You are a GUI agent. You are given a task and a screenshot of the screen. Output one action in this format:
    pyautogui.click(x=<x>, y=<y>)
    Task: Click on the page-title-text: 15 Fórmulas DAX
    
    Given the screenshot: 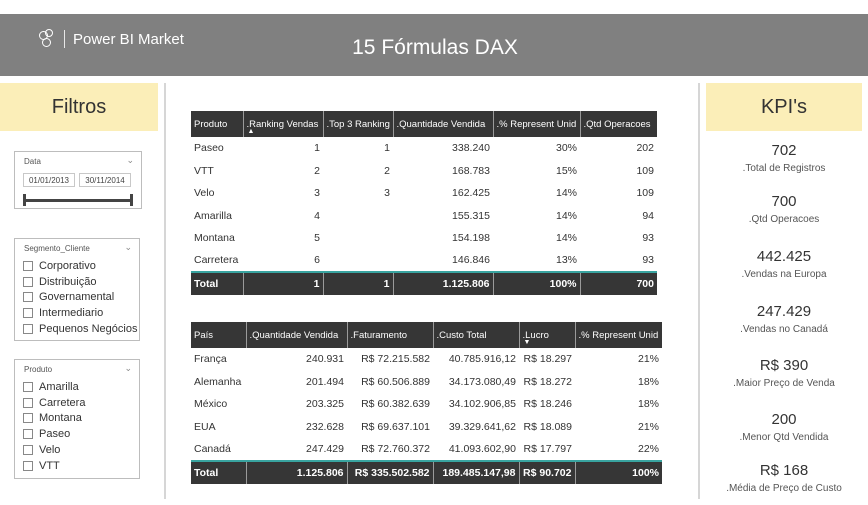 What is the action you would take?
    pyautogui.click(x=435, y=47)
    